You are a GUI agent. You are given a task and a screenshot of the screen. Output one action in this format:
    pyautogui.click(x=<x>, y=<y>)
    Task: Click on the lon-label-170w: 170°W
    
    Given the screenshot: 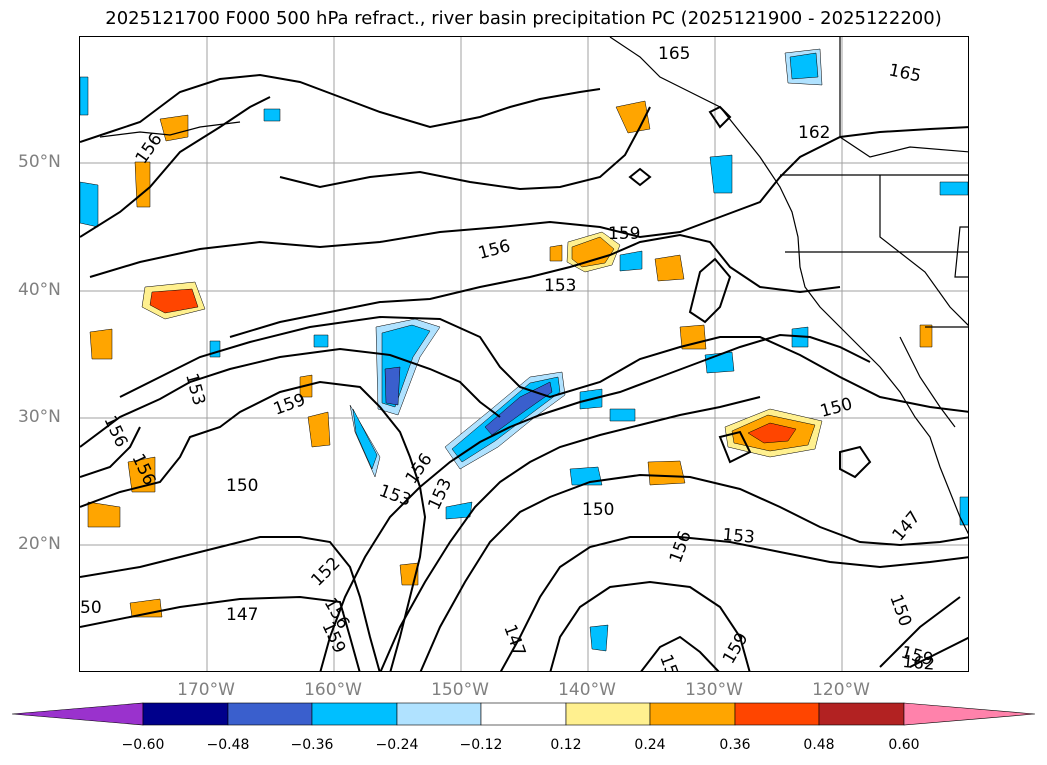 What is the action you would take?
    pyautogui.click(x=206, y=690)
    